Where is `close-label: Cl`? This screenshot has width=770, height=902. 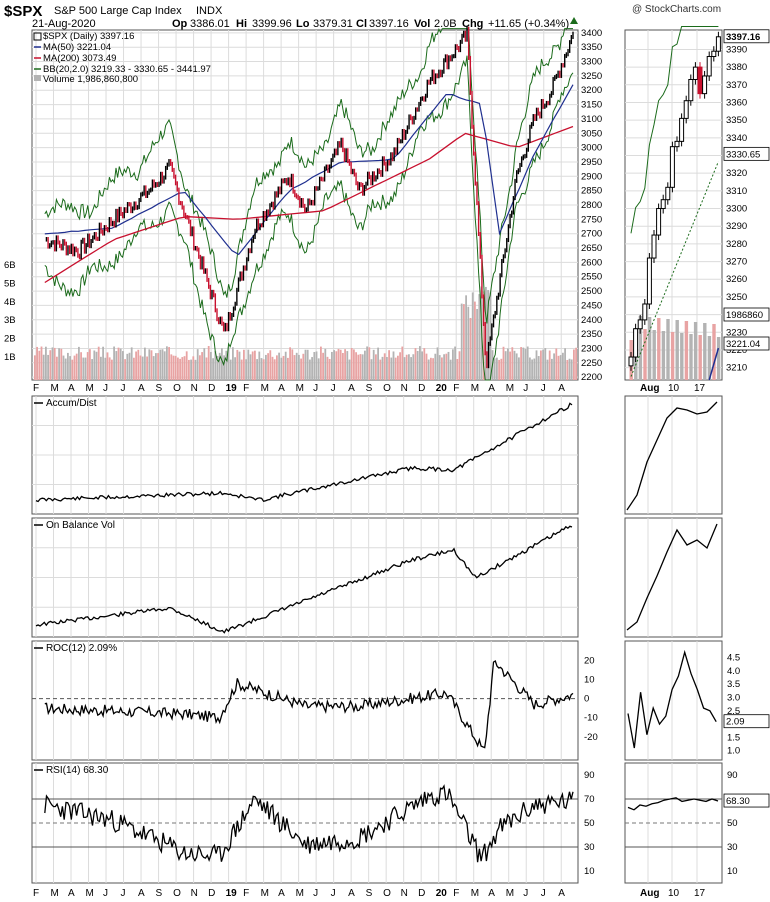 close-label: Cl is located at coordinates (361, 24).